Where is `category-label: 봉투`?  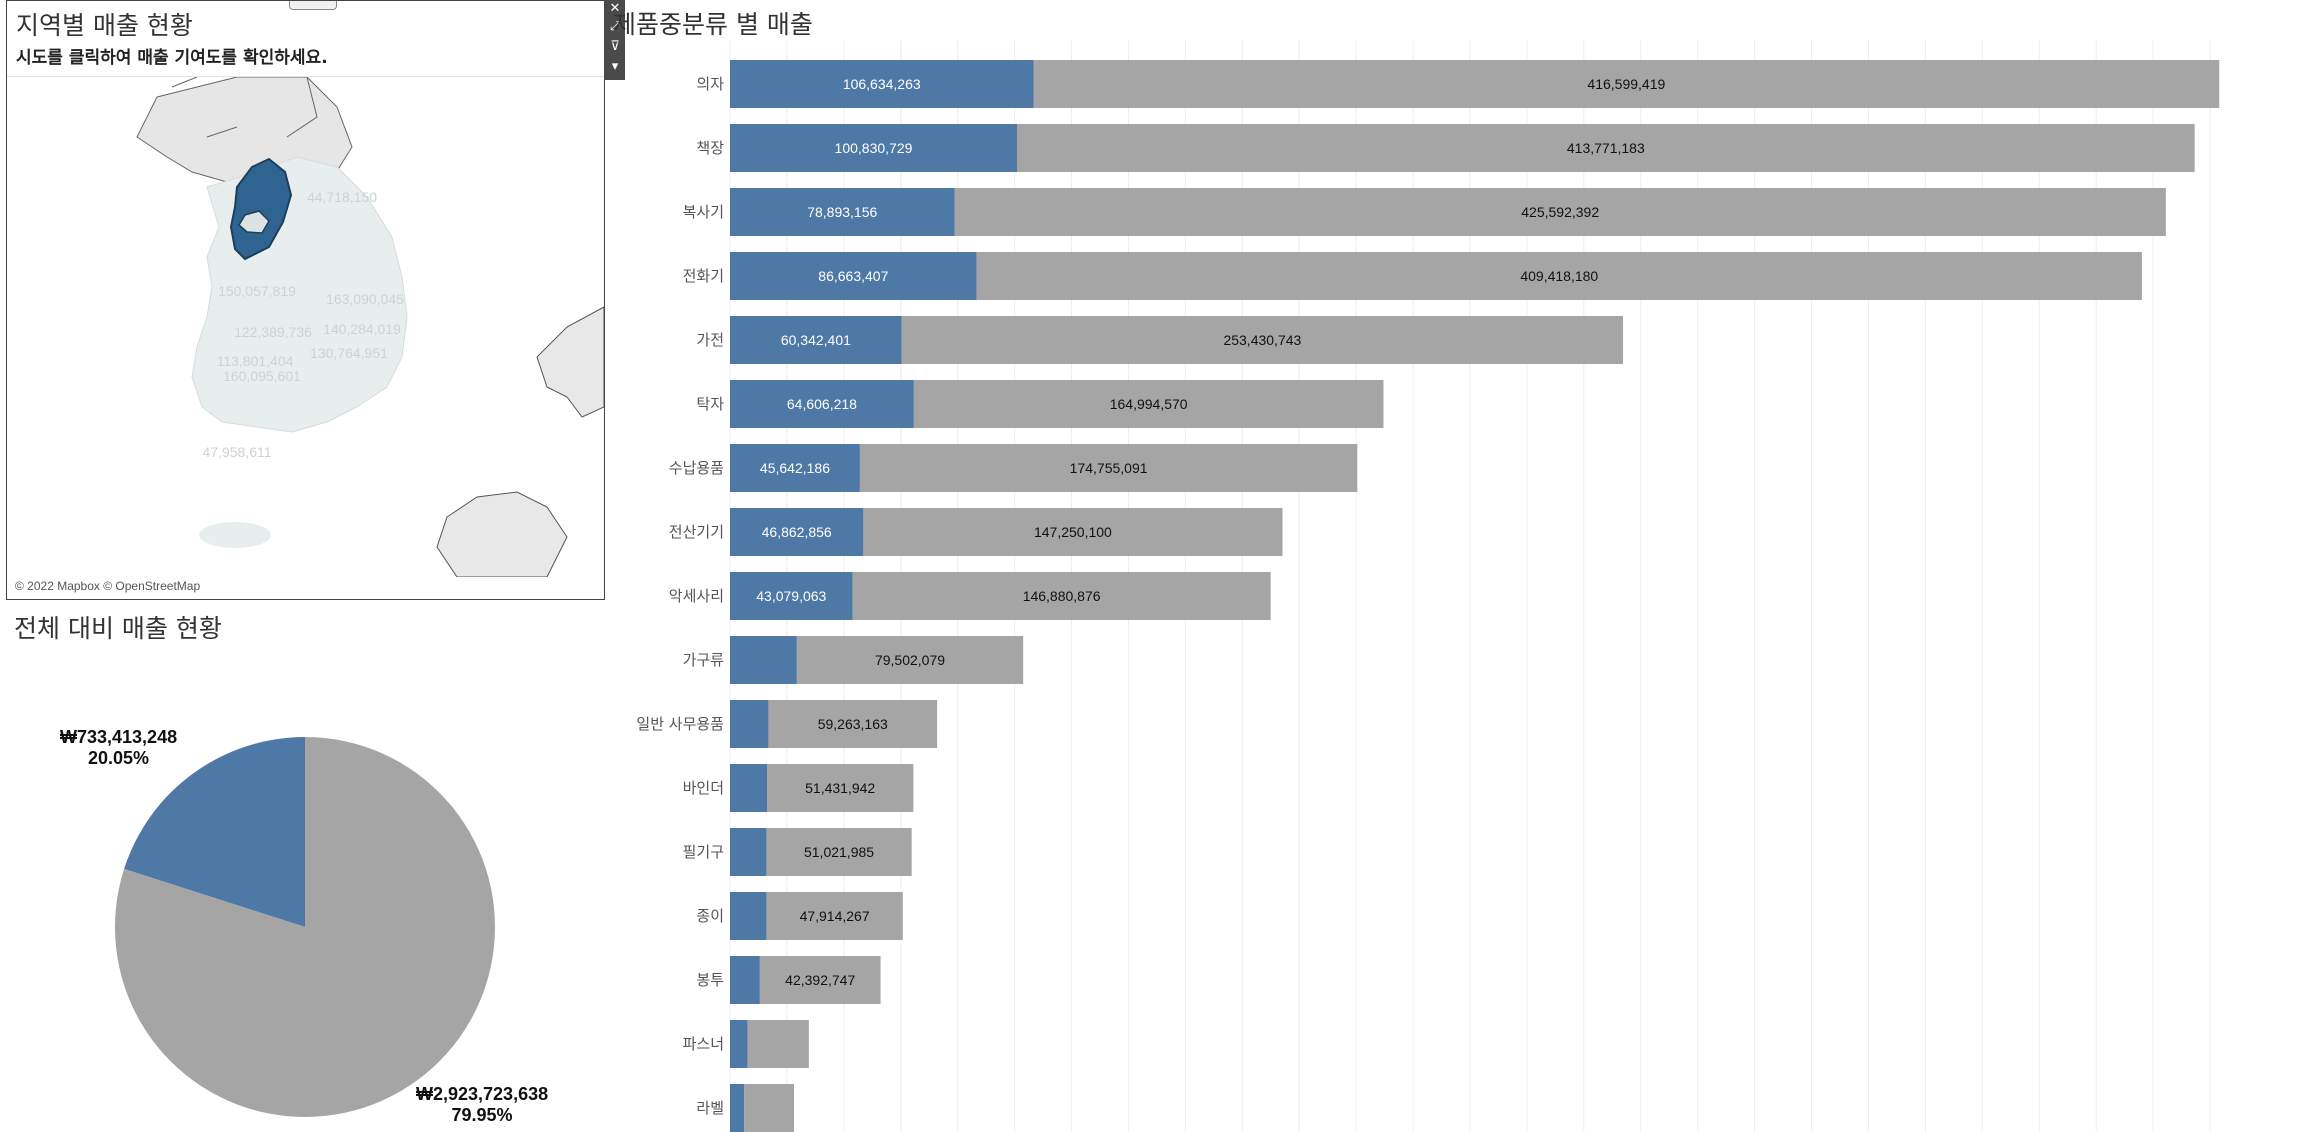
category-label: 봉투 is located at coordinates (710, 980).